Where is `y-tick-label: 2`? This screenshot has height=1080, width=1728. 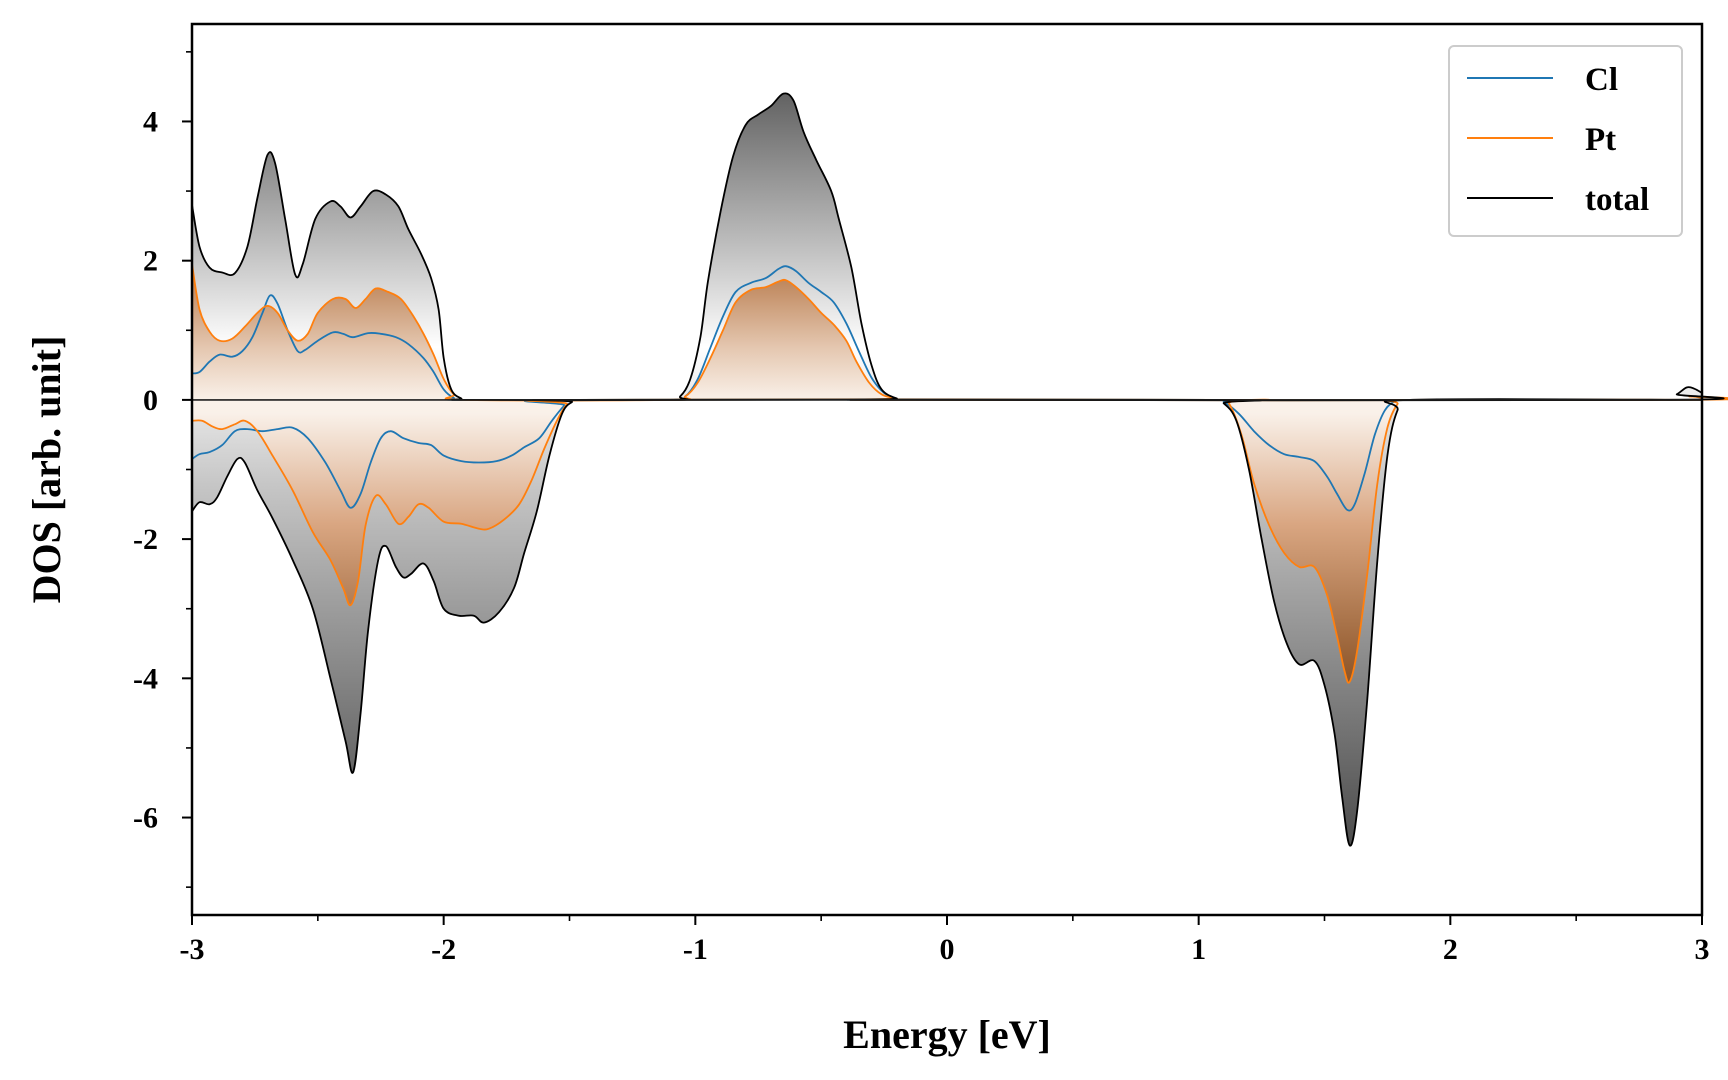
y-tick-label: 2 is located at coordinates (150, 261).